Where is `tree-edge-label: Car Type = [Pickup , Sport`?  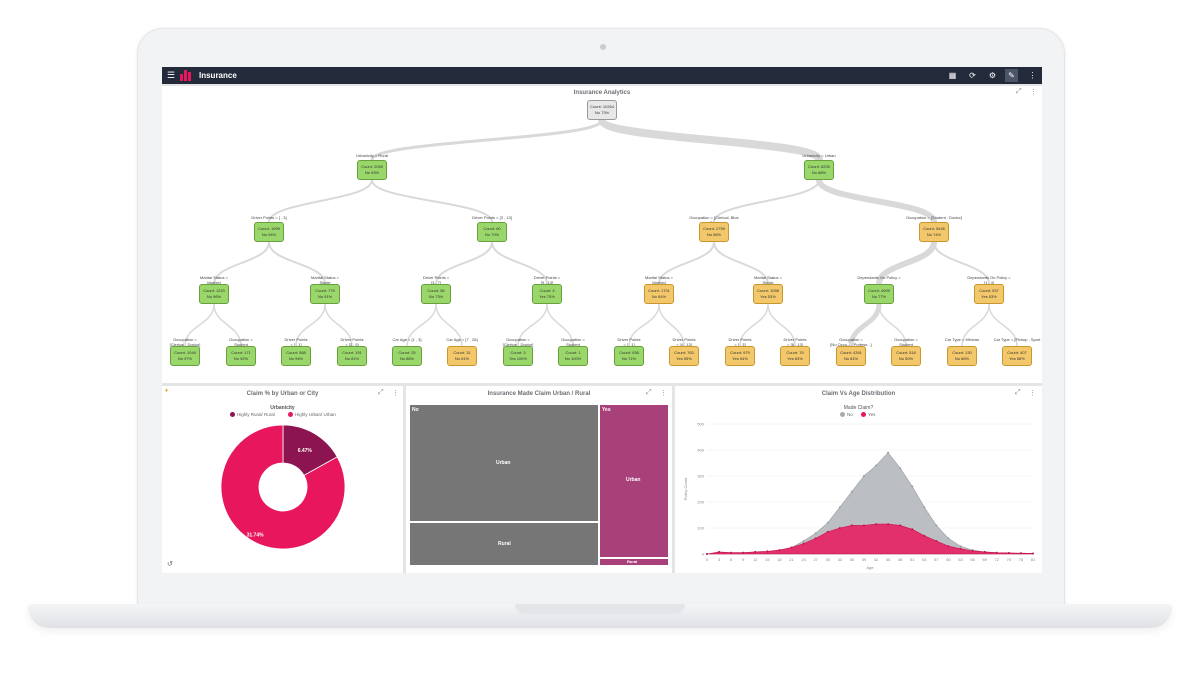 tree-edge-label: Car Type = [Pickup , Sport is located at coordinates (1017, 339).